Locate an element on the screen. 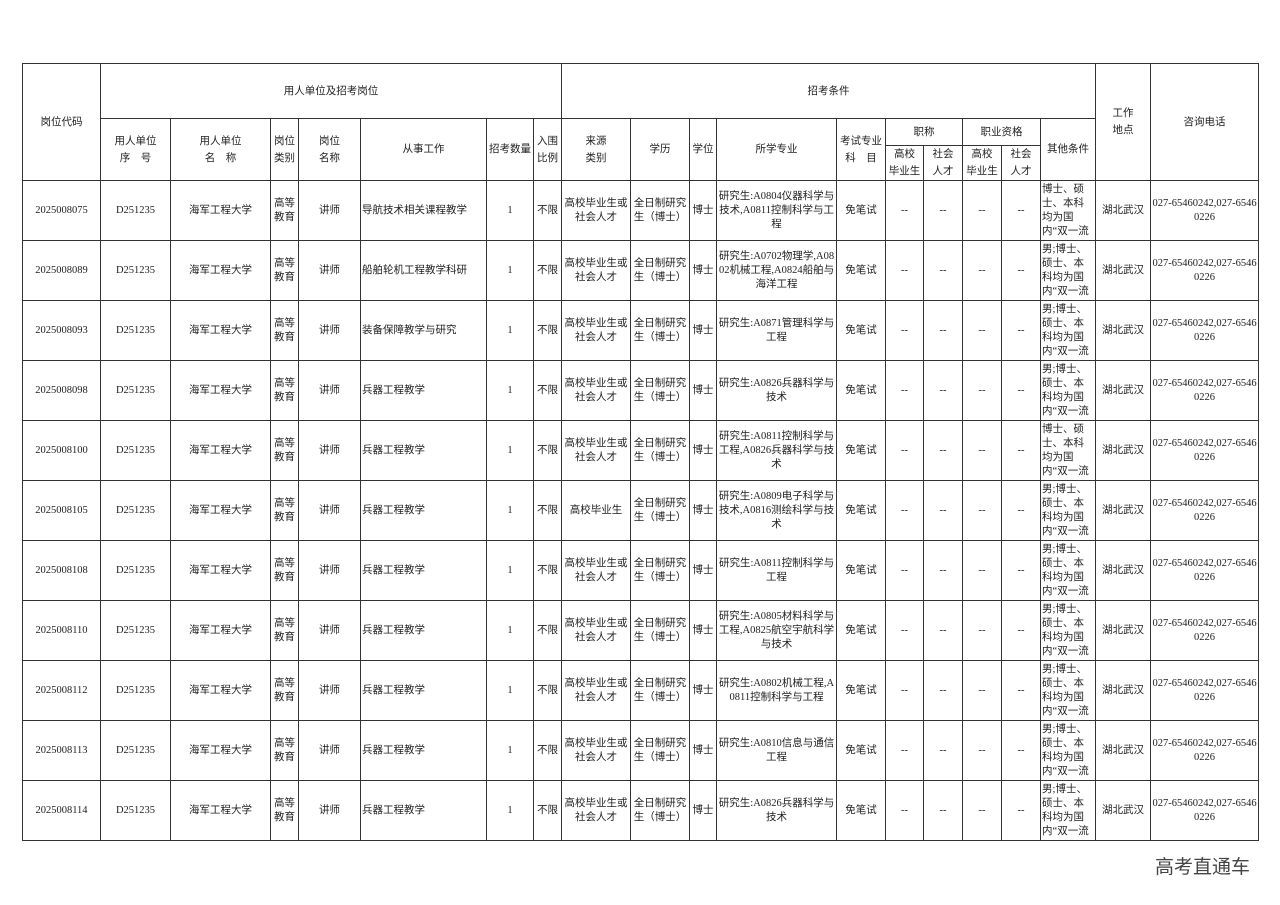 Image resolution: width=1280 pixels, height=905 pixels. cell-text: 研究生:A0804仪器科学与技术,A0811控制科学与工程 is located at coordinates (776, 210).